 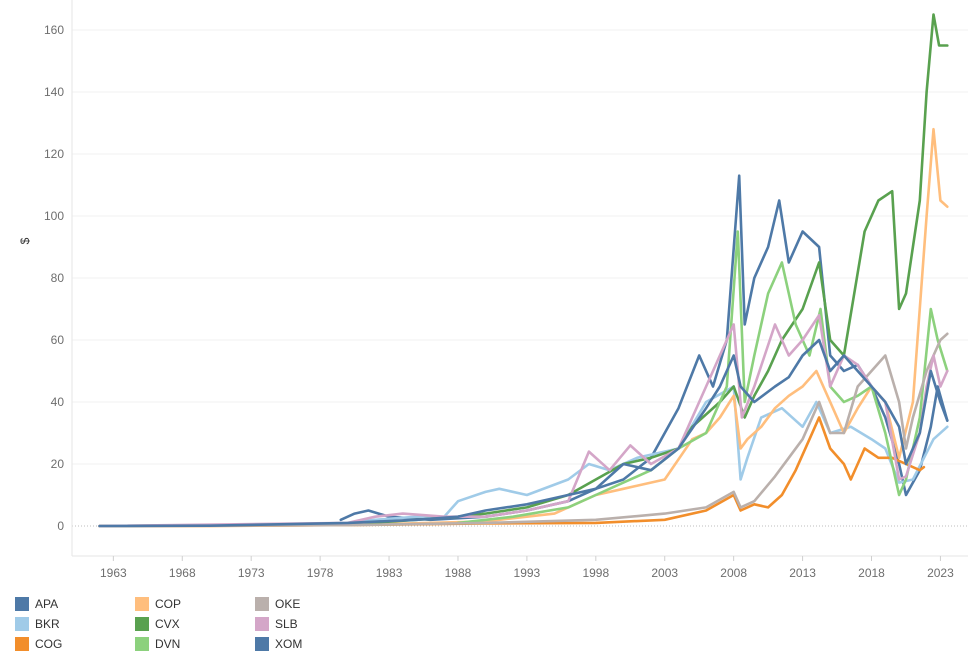 What do you see at coordinates (664, 573) in the screenshot?
I see `x-tick-label: 2003` at bounding box center [664, 573].